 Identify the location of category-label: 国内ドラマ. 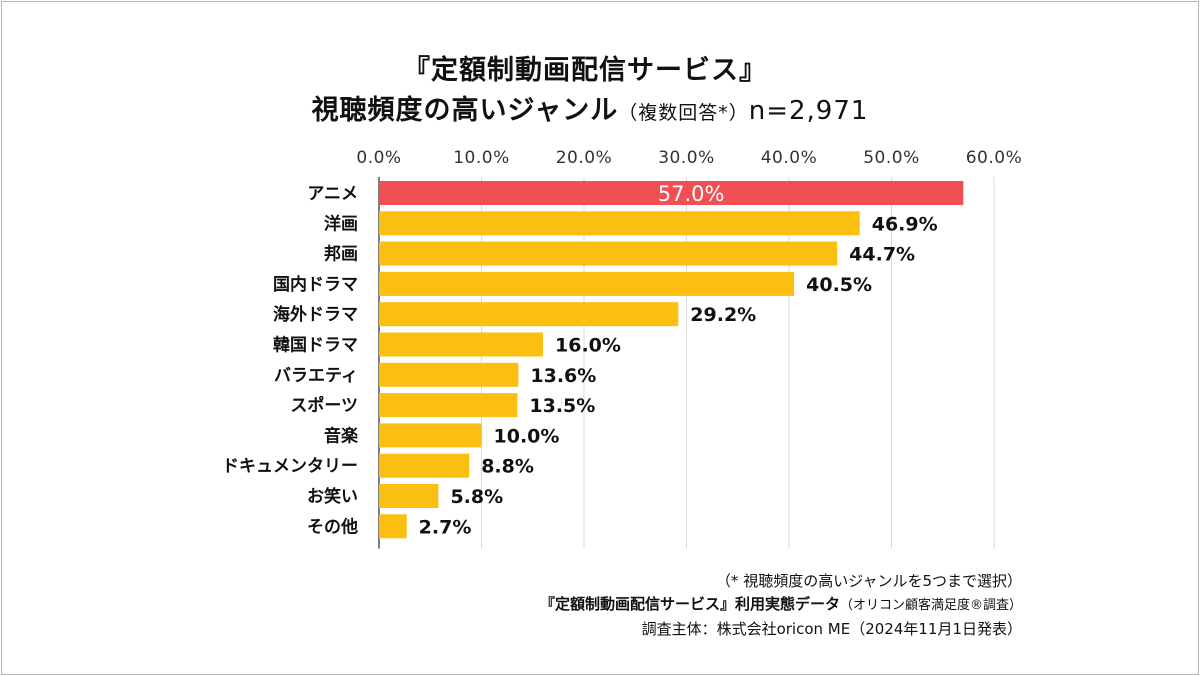
(315, 284).